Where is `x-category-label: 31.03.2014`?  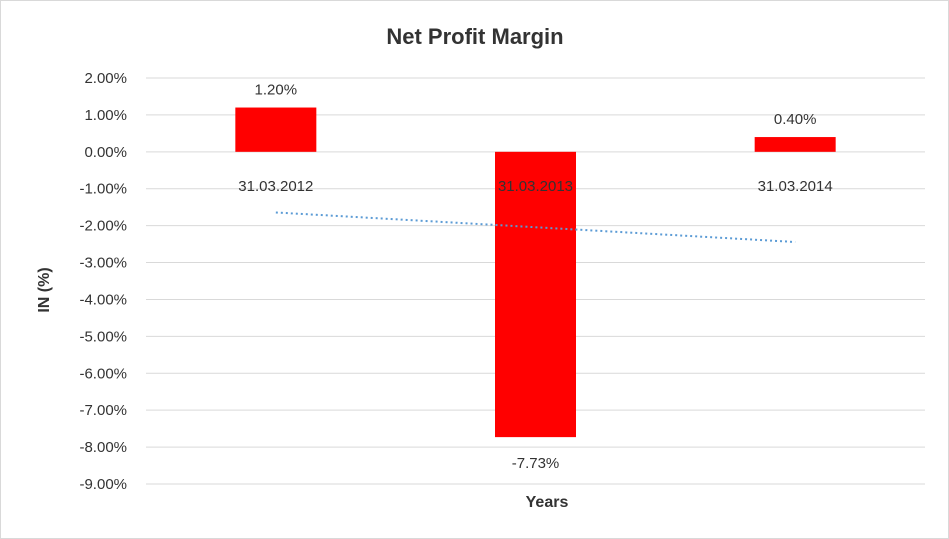 x-category-label: 31.03.2014 is located at coordinates (795, 186).